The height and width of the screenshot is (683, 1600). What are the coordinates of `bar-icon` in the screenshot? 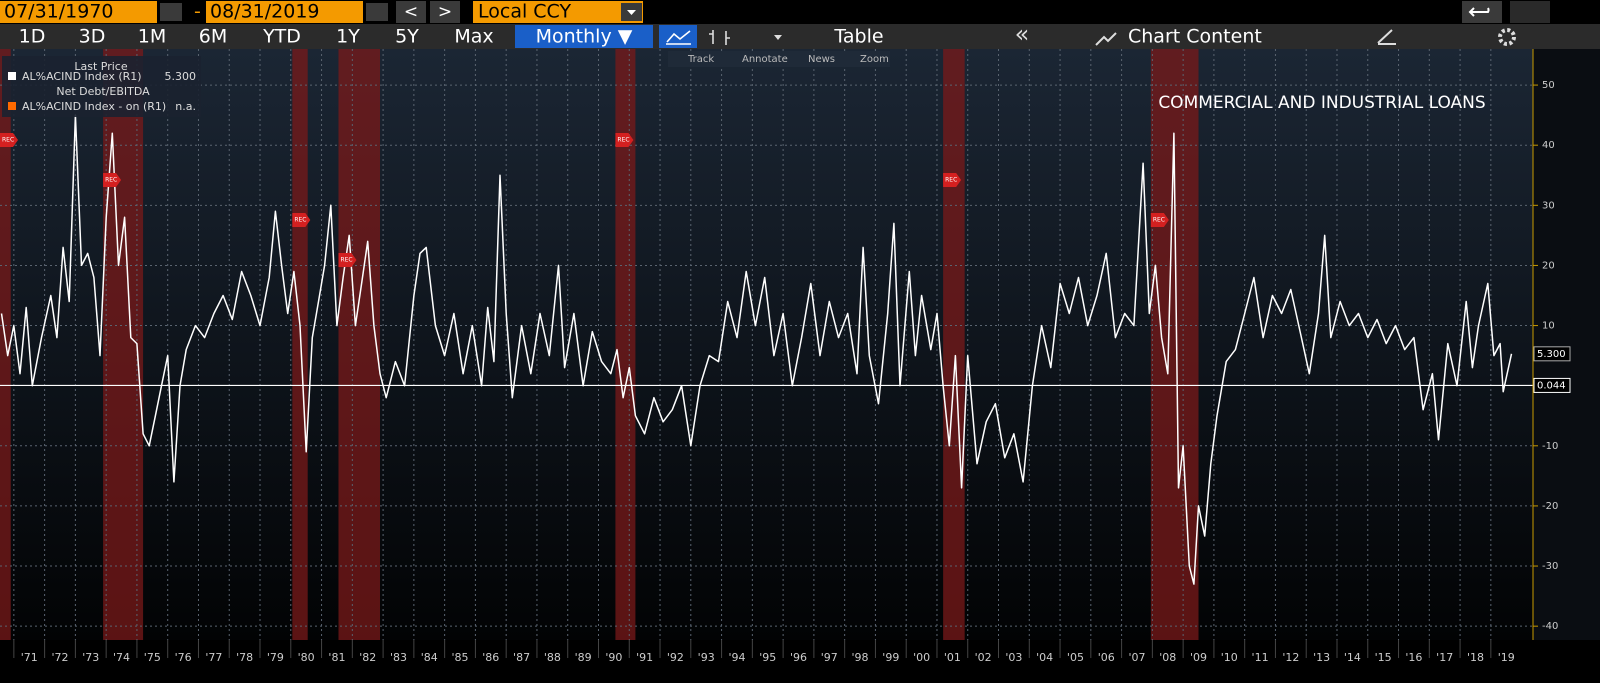 It's located at (719, 37).